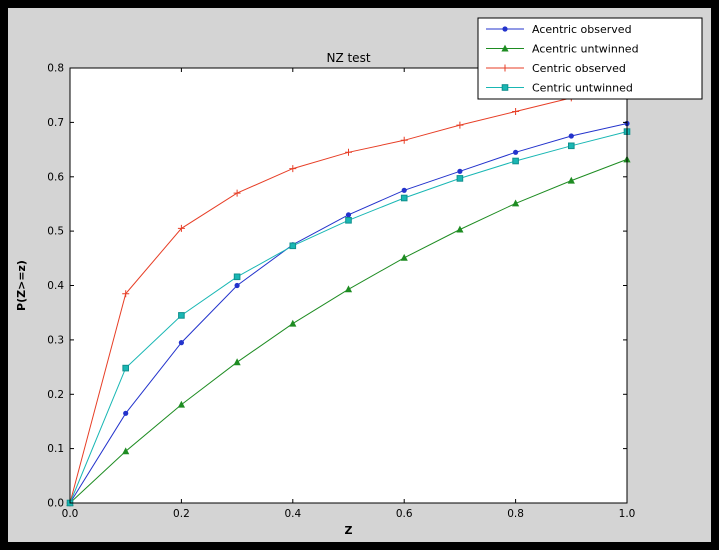 Image resolution: width=719 pixels, height=550 pixels. What do you see at coordinates (582, 29) in the screenshot?
I see `legend-label: Acentric observed` at bounding box center [582, 29].